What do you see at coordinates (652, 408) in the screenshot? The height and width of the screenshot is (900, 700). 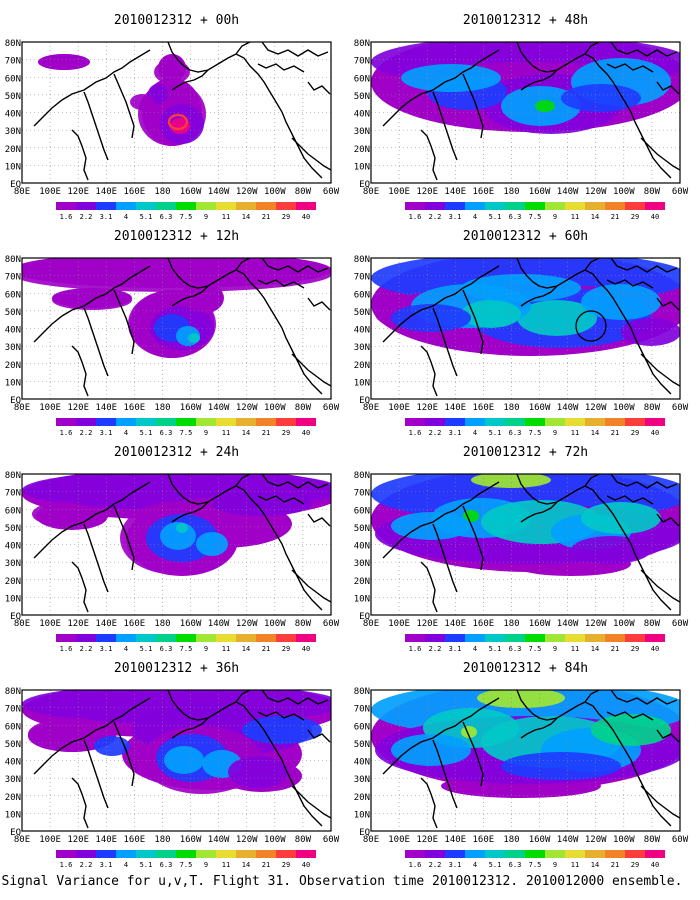 I see `lon-label: 80W` at bounding box center [652, 408].